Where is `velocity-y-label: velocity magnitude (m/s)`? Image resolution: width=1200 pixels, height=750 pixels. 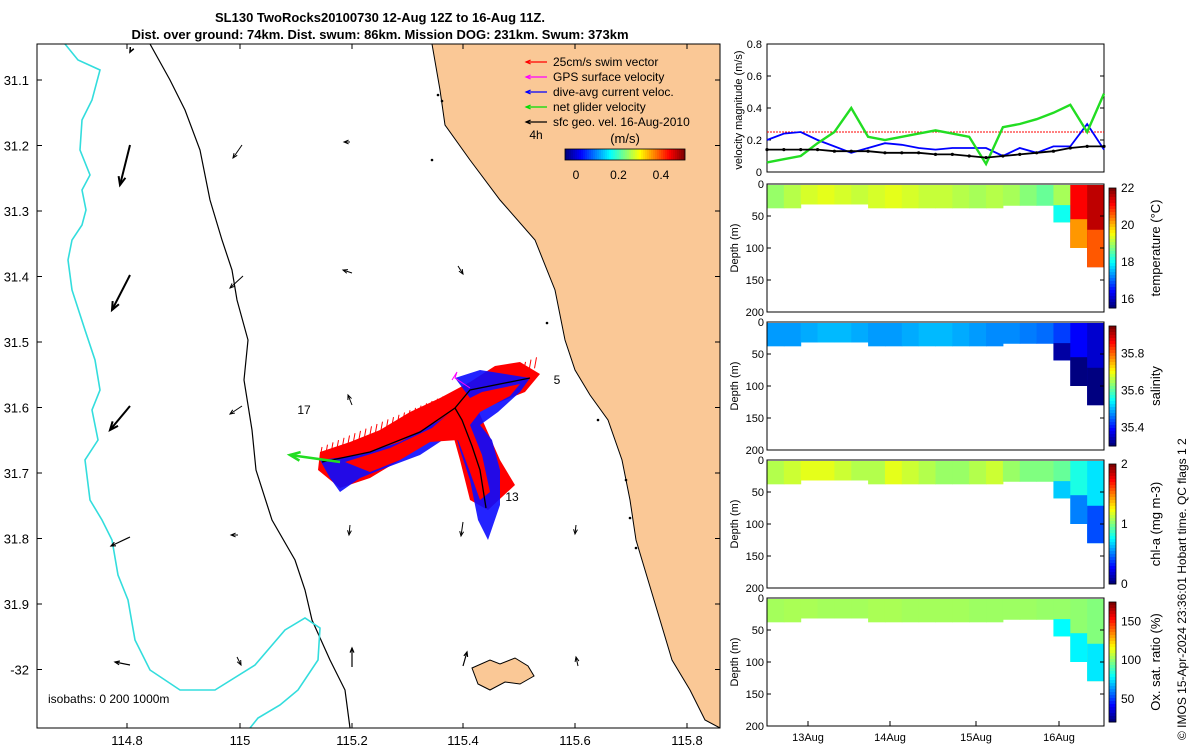 velocity-y-label: velocity magnitude (m/s) is located at coordinates (739, 109).